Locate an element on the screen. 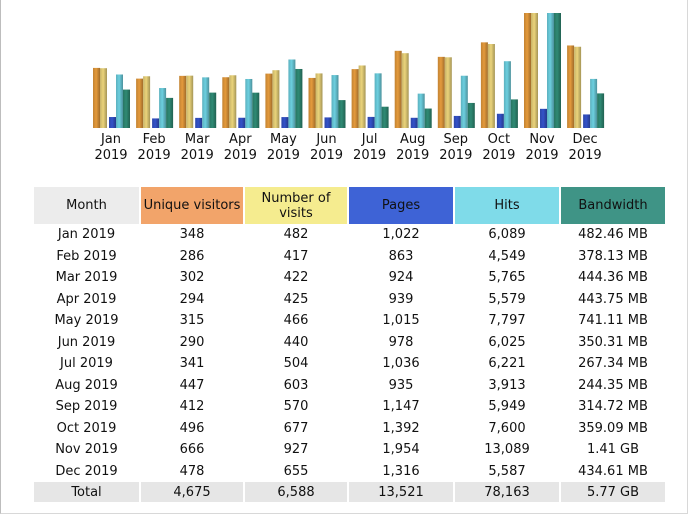 Image resolution: width=688 pixels, height=515 pixels. cell-unique: 447 is located at coordinates (192, 385).